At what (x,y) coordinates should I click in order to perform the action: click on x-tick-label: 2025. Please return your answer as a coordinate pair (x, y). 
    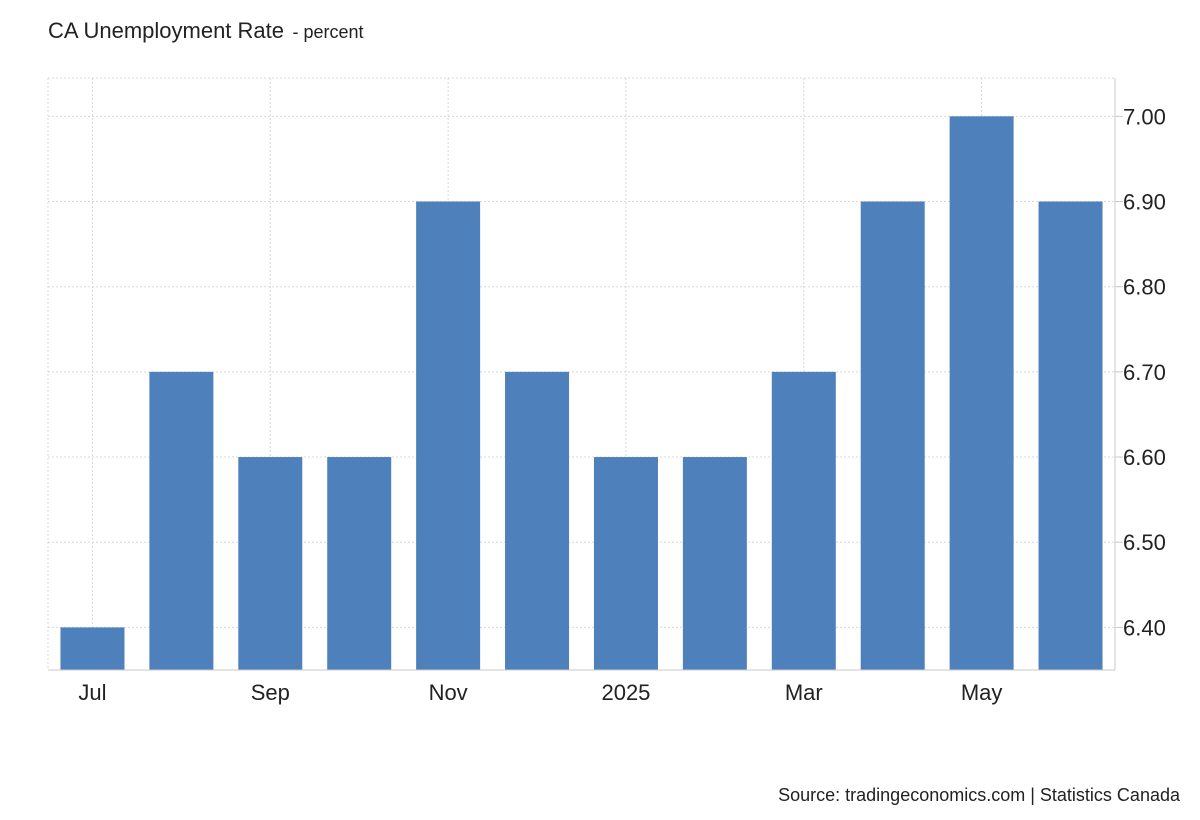
    Looking at the image, I should click on (625, 692).